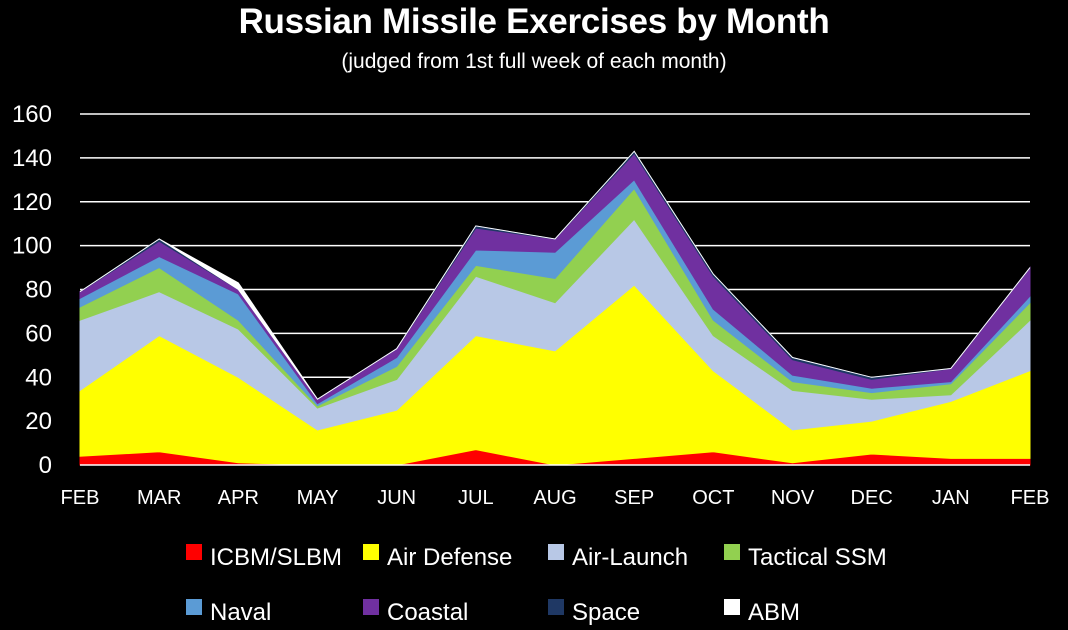  I want to click on legend-label: Air-Launch, so click(630, 557).